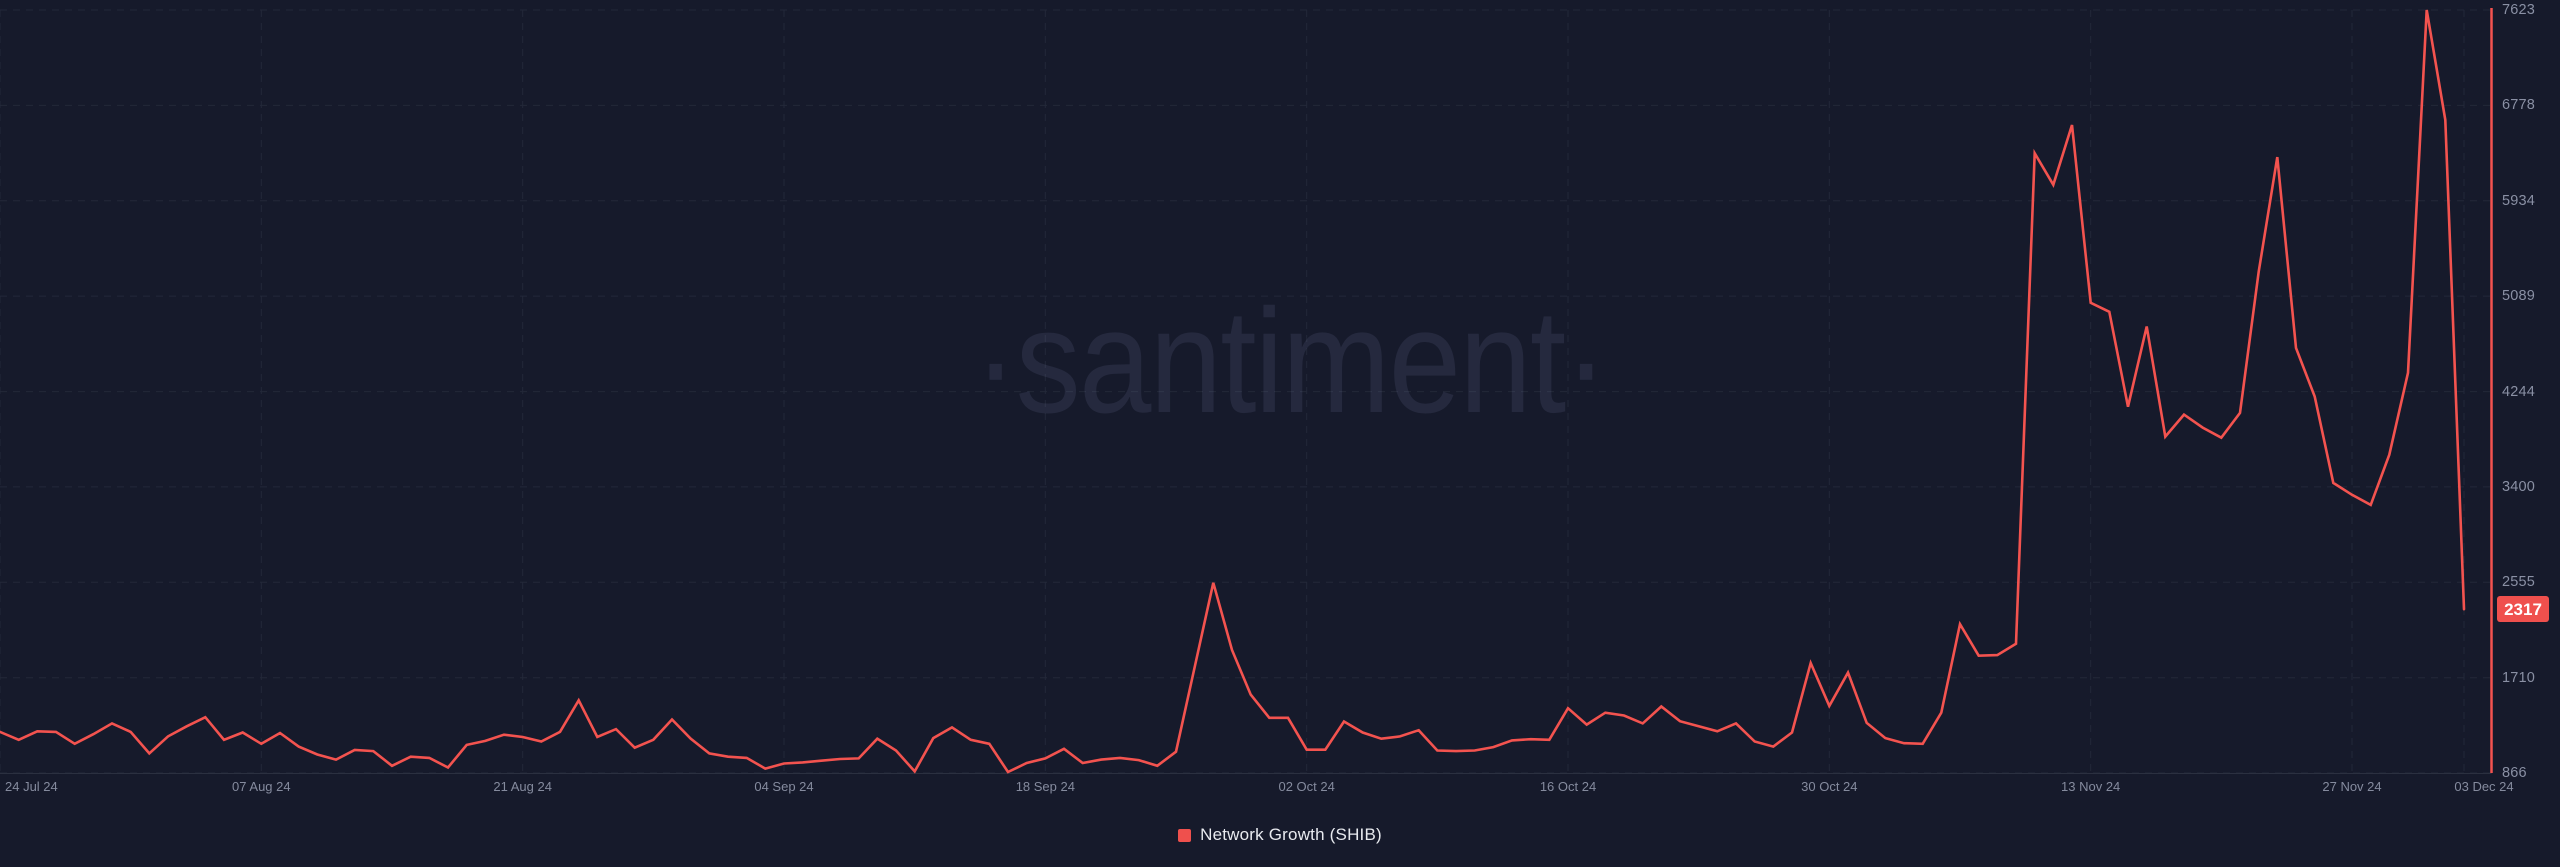 The image size is (2560, 867). What do you see at coordinates (2519, 10) in the screenshot?
I see `y-axis-label: 7623` at bounding box center [2519, 10].